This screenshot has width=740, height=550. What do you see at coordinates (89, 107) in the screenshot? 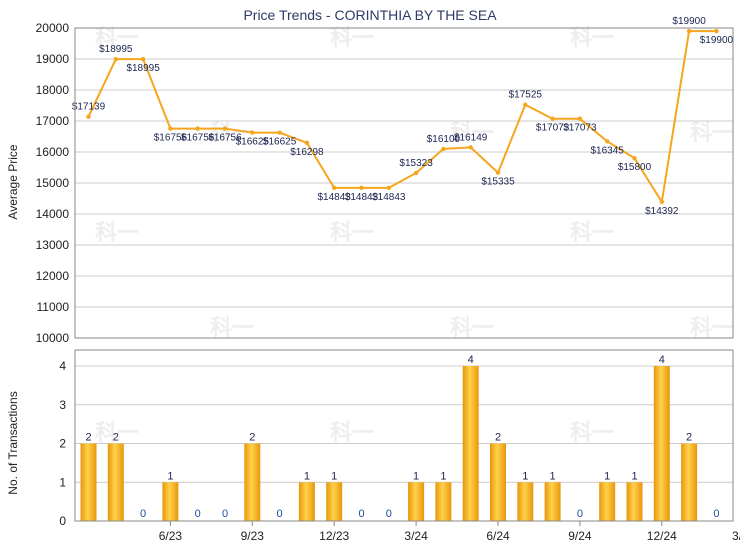
I see `price-data-label: $17139` at bounding box center [89, 107].